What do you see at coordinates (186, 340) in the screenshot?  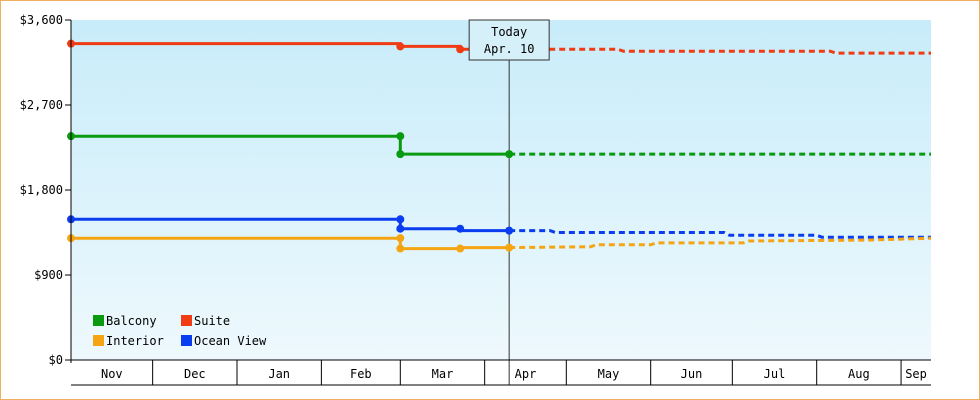 I see `legend-swatch-ocean-view` at bounding box center [186, 340].